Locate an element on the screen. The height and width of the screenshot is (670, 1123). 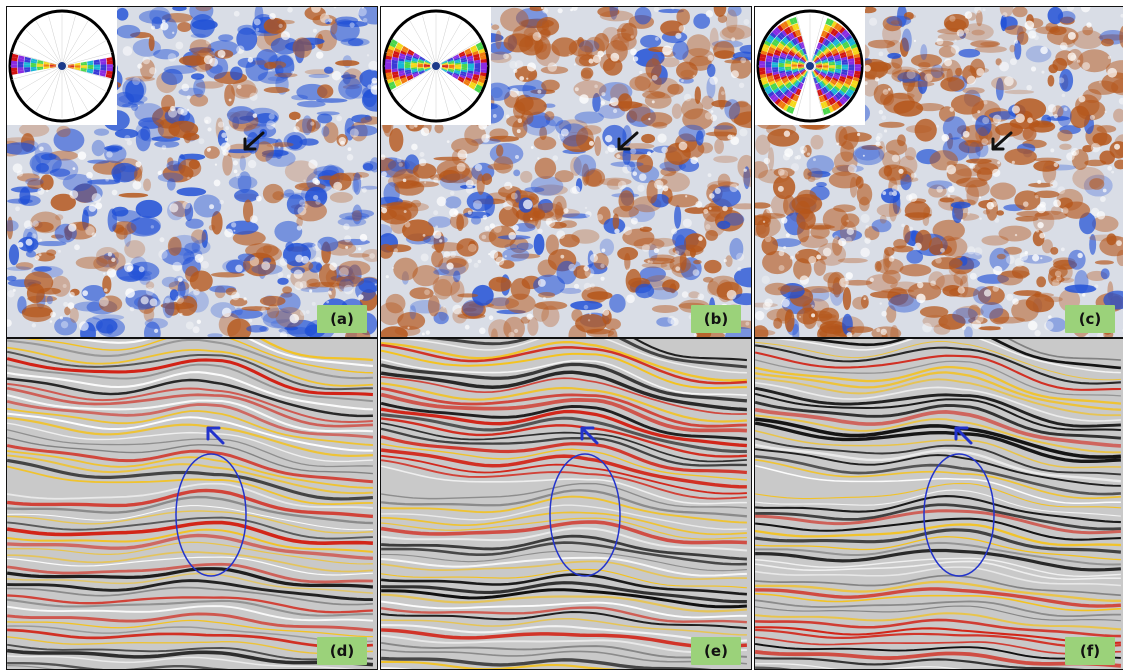
panel-label: (f) is located at coordinates (1090, 651).